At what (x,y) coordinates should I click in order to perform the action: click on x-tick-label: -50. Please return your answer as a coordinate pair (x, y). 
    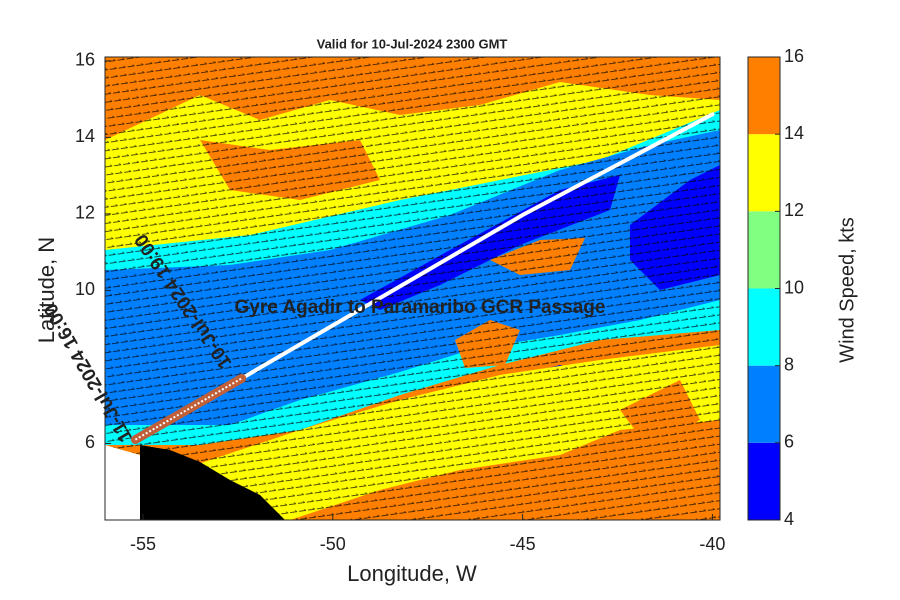
    Looking at the image, I should click on (333, 544).